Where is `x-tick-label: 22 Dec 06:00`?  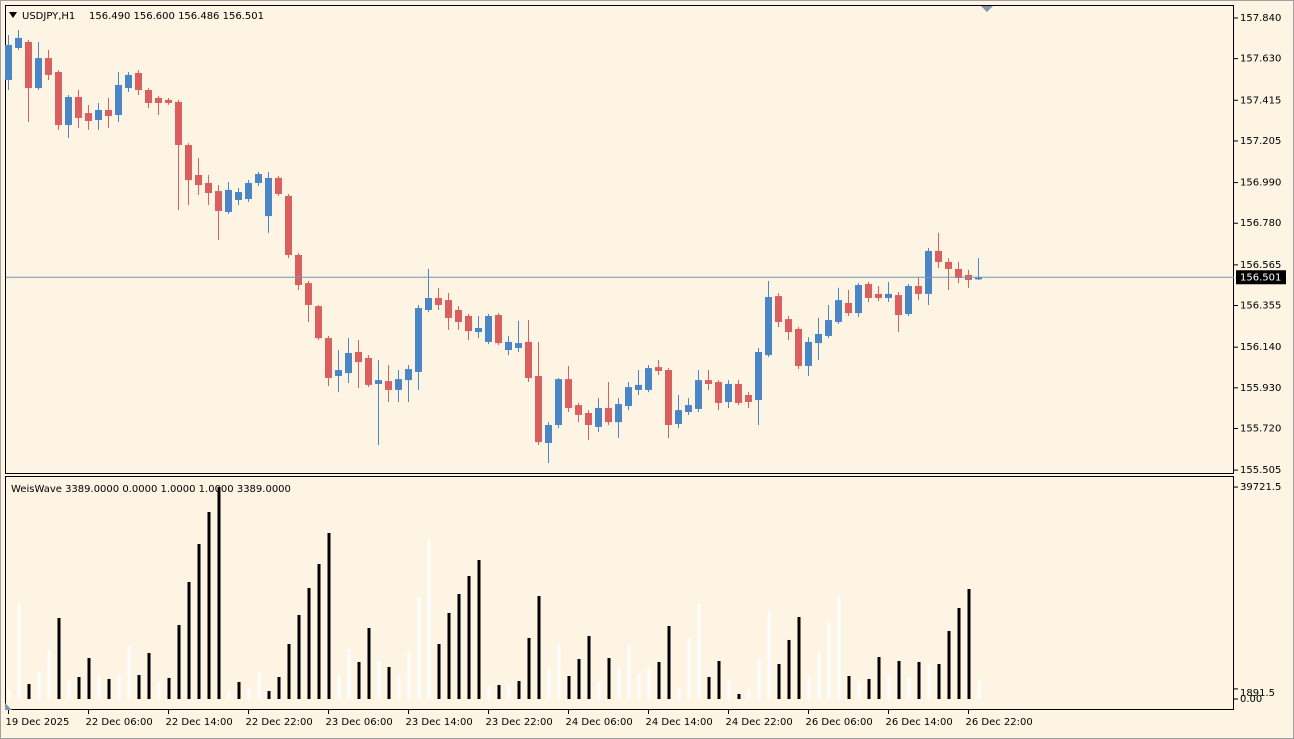
x-tick-label: 22 Dec 06:00 is located at coordinates (119, 722).